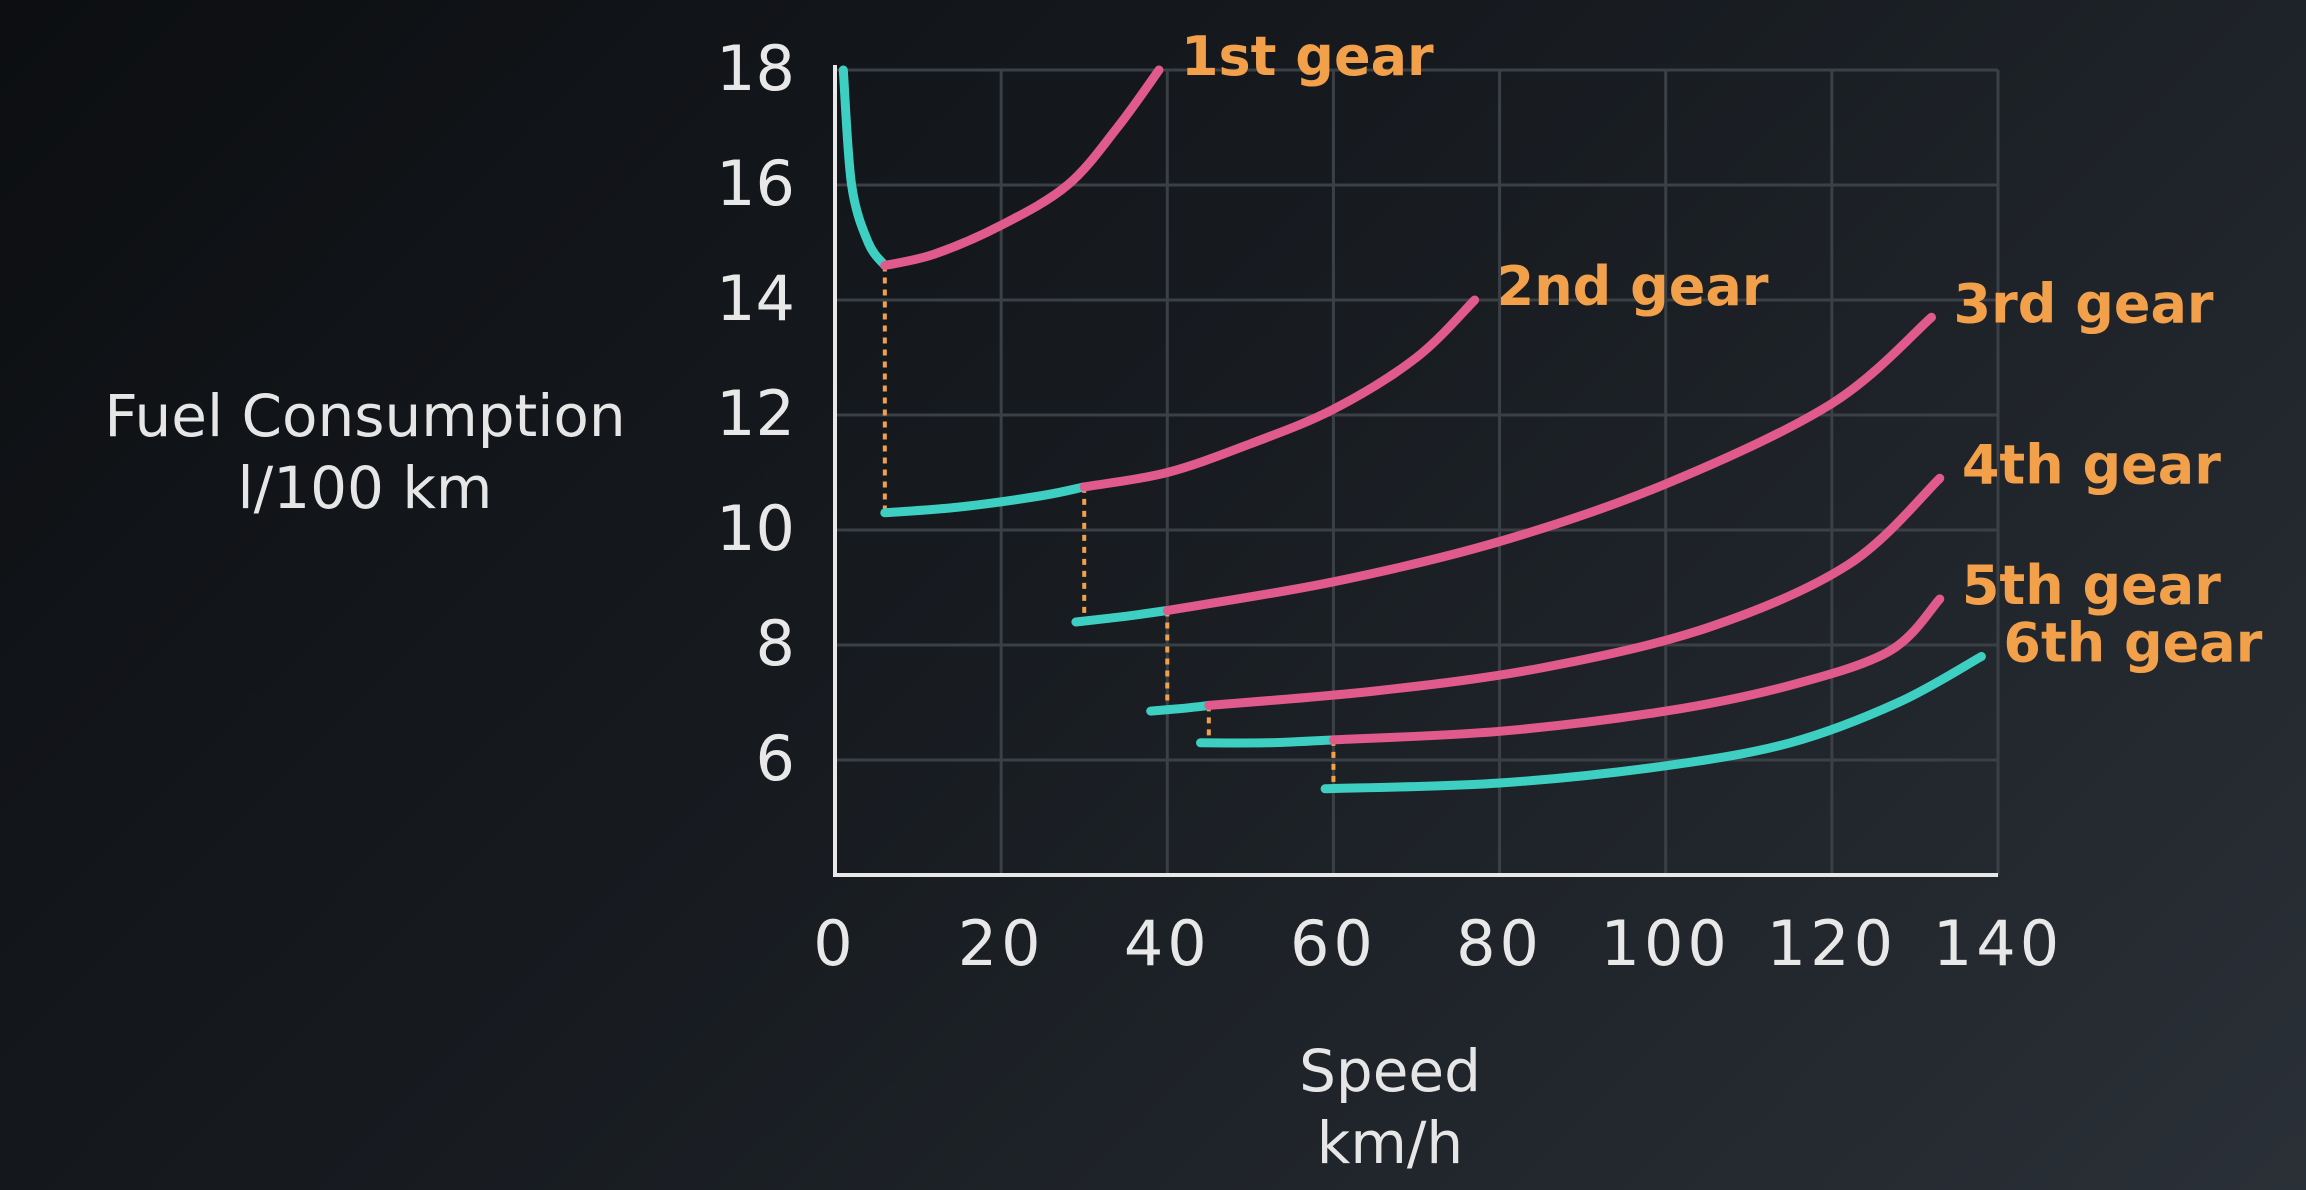  Describe the element at coordinates (365, 416) in the screenshot. I see `y-axis-label-line-1: Fuel Consumption` at that location.